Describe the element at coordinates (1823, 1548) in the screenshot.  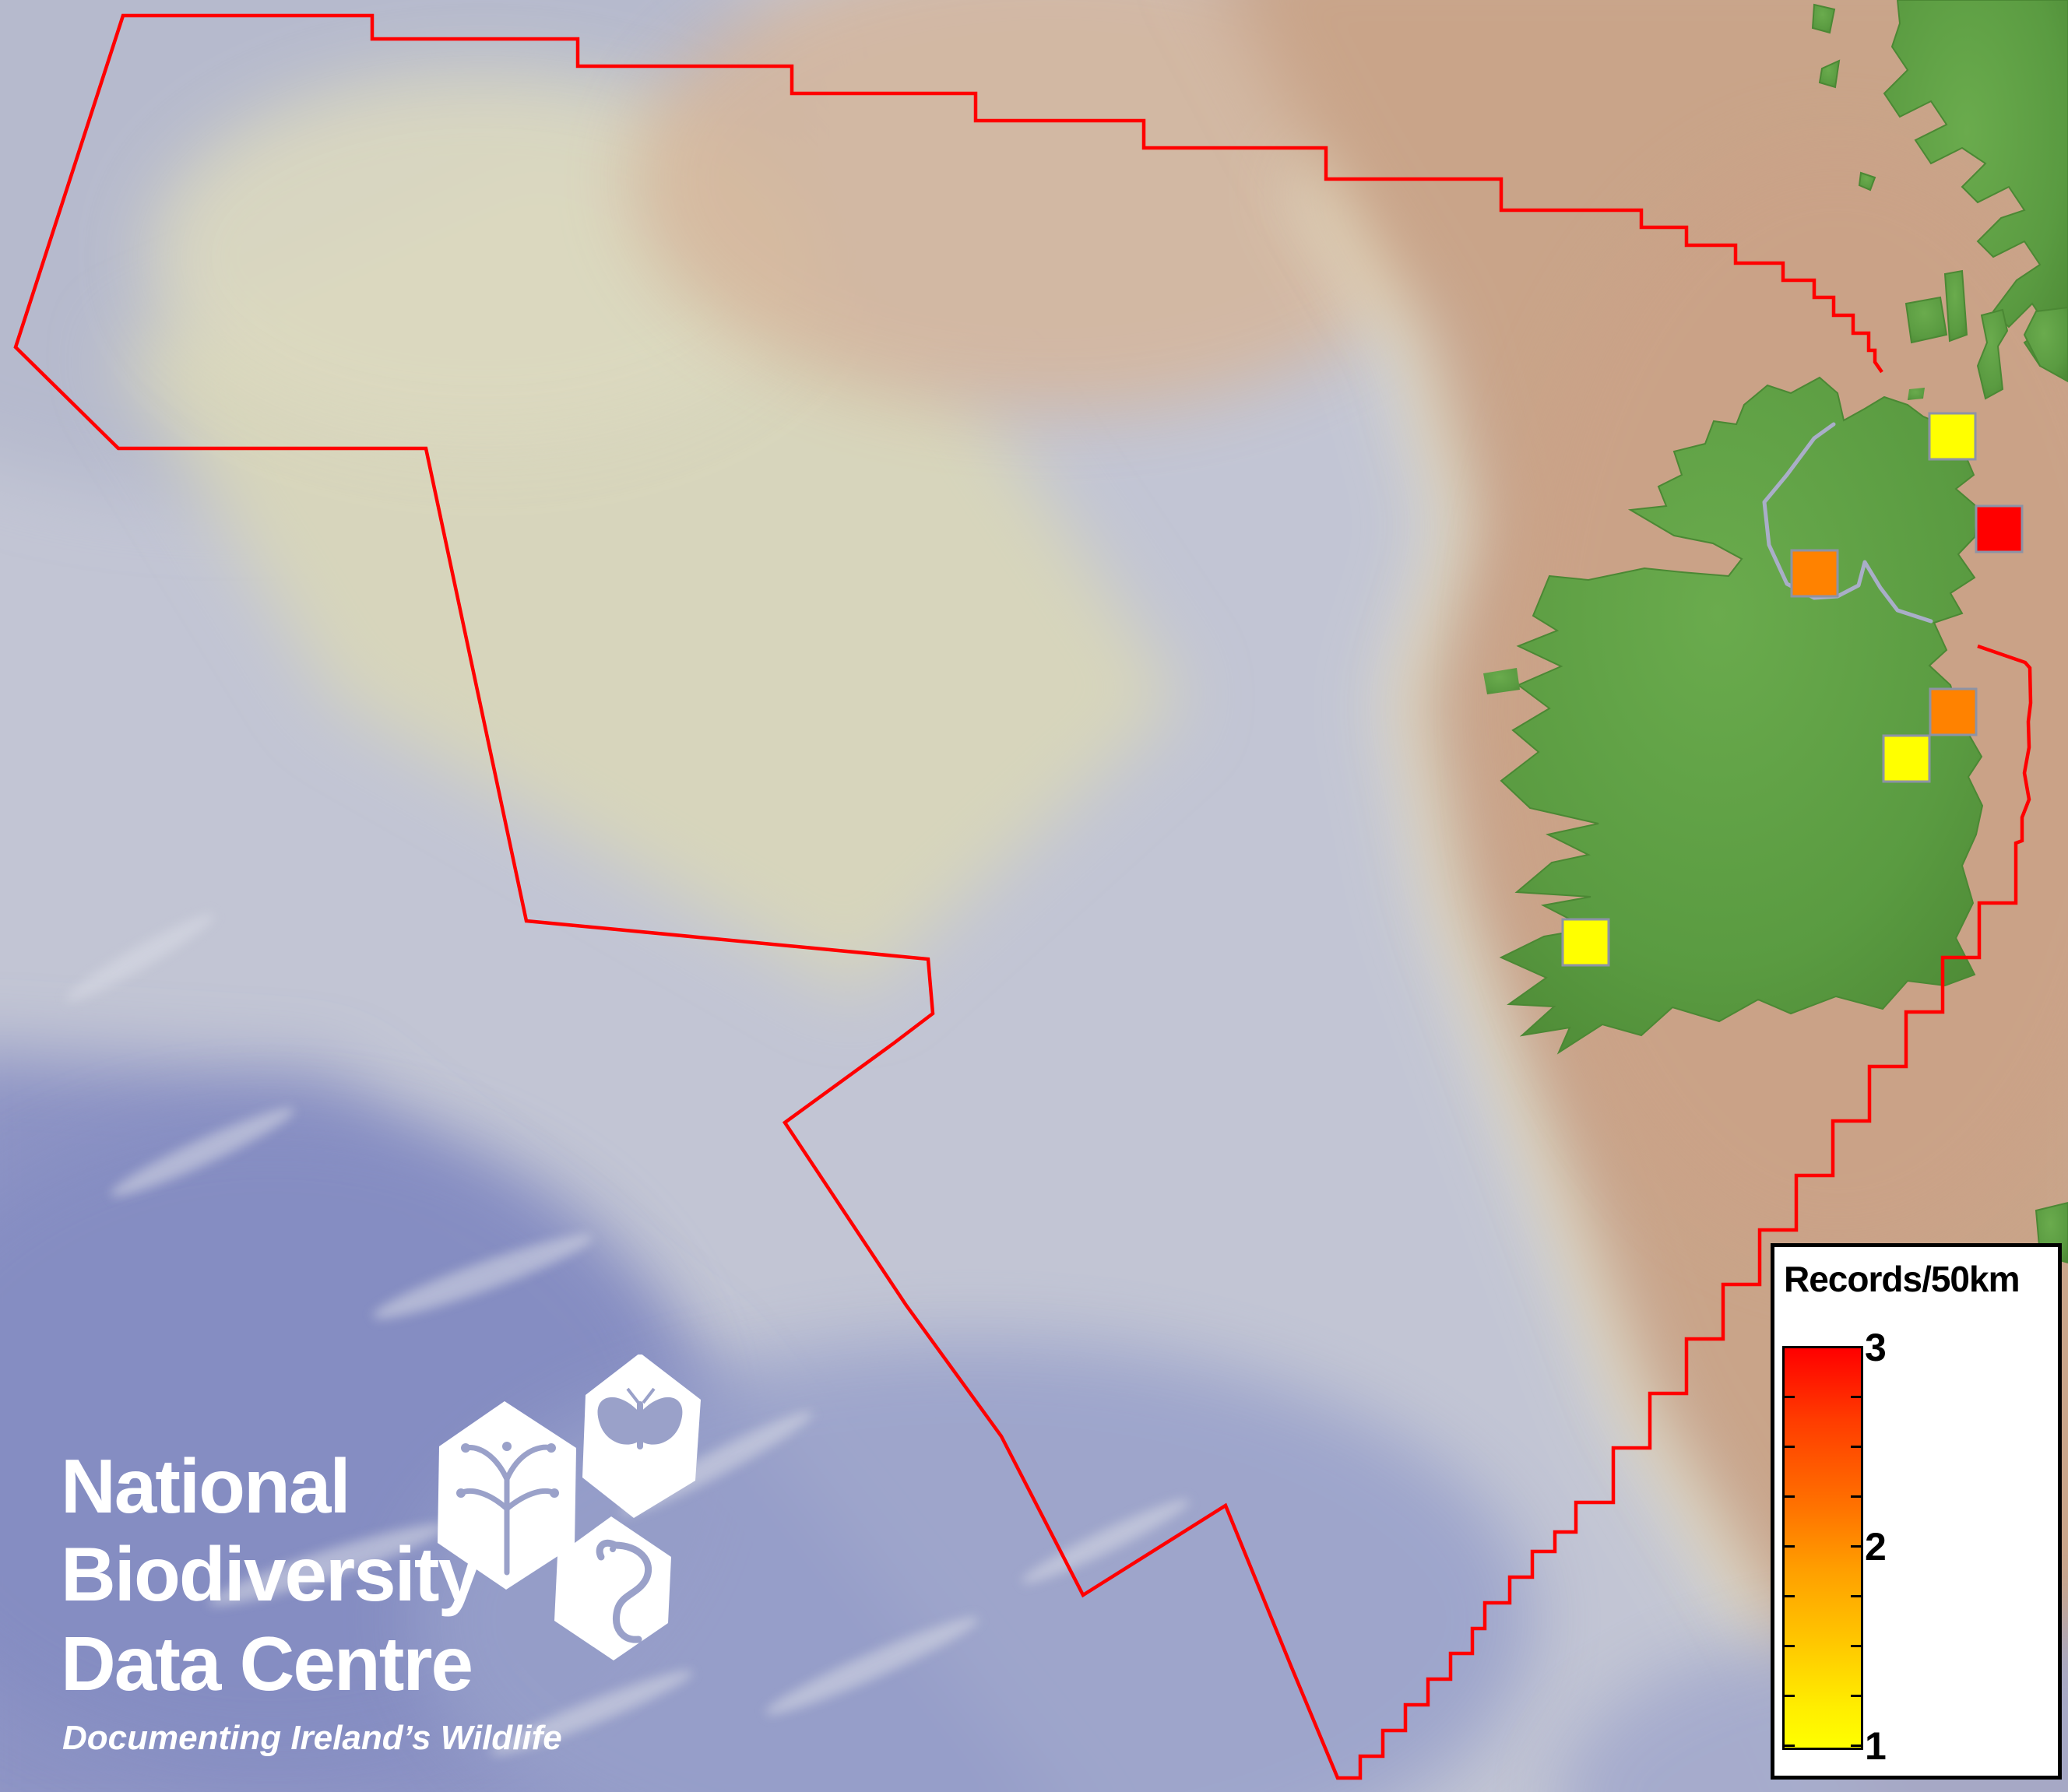
I see `legend-gradient-bar` at that location.